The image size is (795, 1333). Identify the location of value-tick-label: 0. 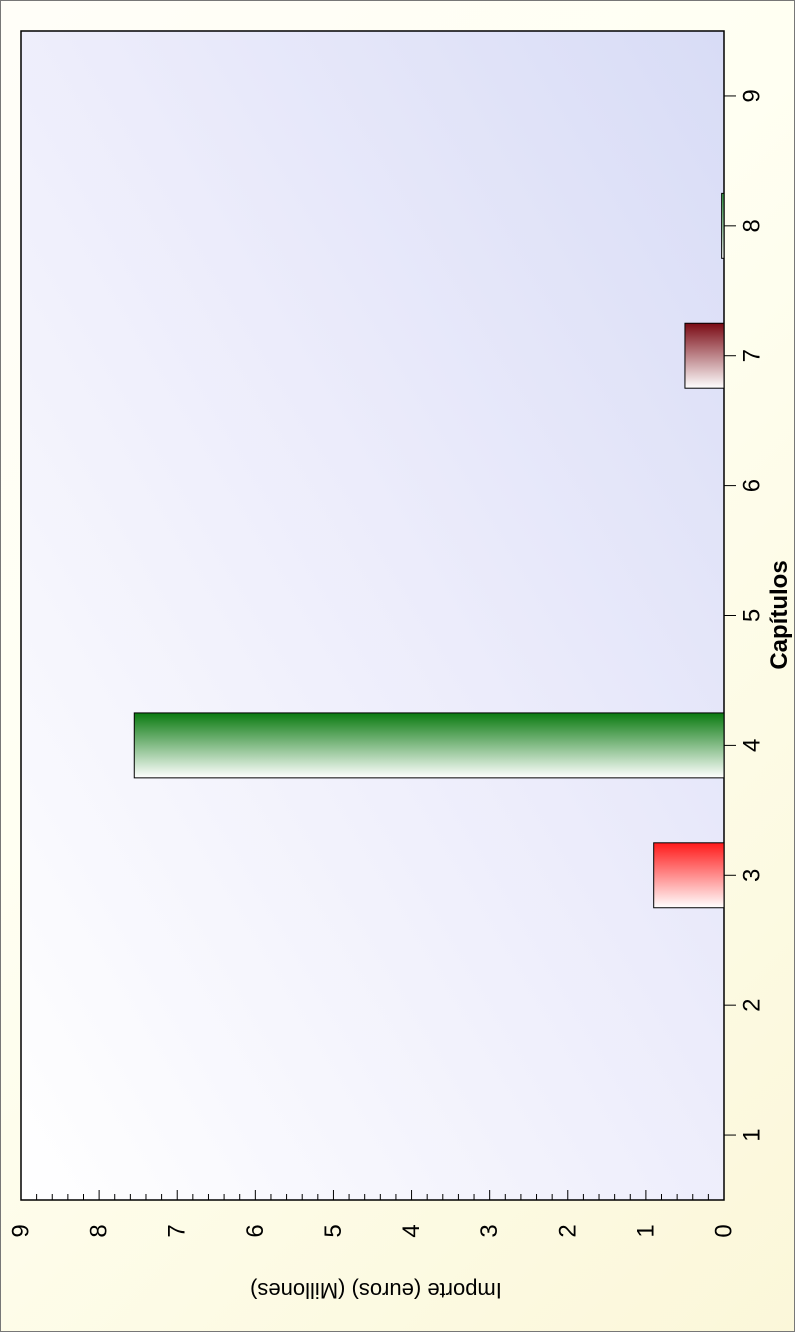
(724, 1230).